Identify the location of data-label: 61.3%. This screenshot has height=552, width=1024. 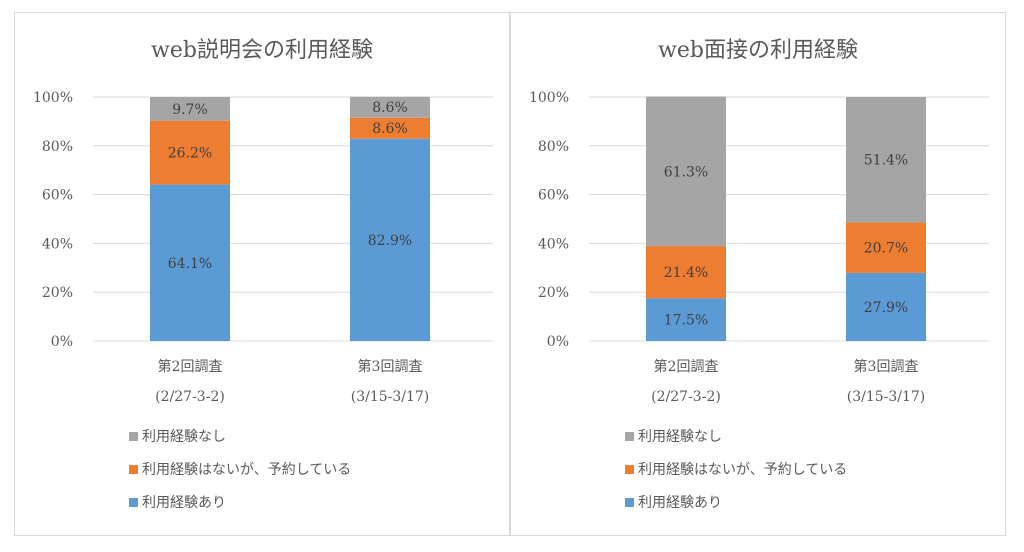
(686, 172).